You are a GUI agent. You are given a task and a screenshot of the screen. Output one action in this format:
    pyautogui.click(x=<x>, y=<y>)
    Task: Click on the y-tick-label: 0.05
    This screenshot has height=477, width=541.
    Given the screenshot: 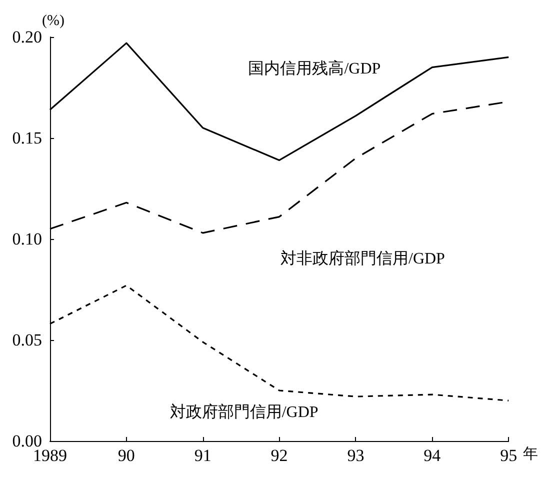 What is the action you would take?
    pyautogui.click(x=27, y=340)
    